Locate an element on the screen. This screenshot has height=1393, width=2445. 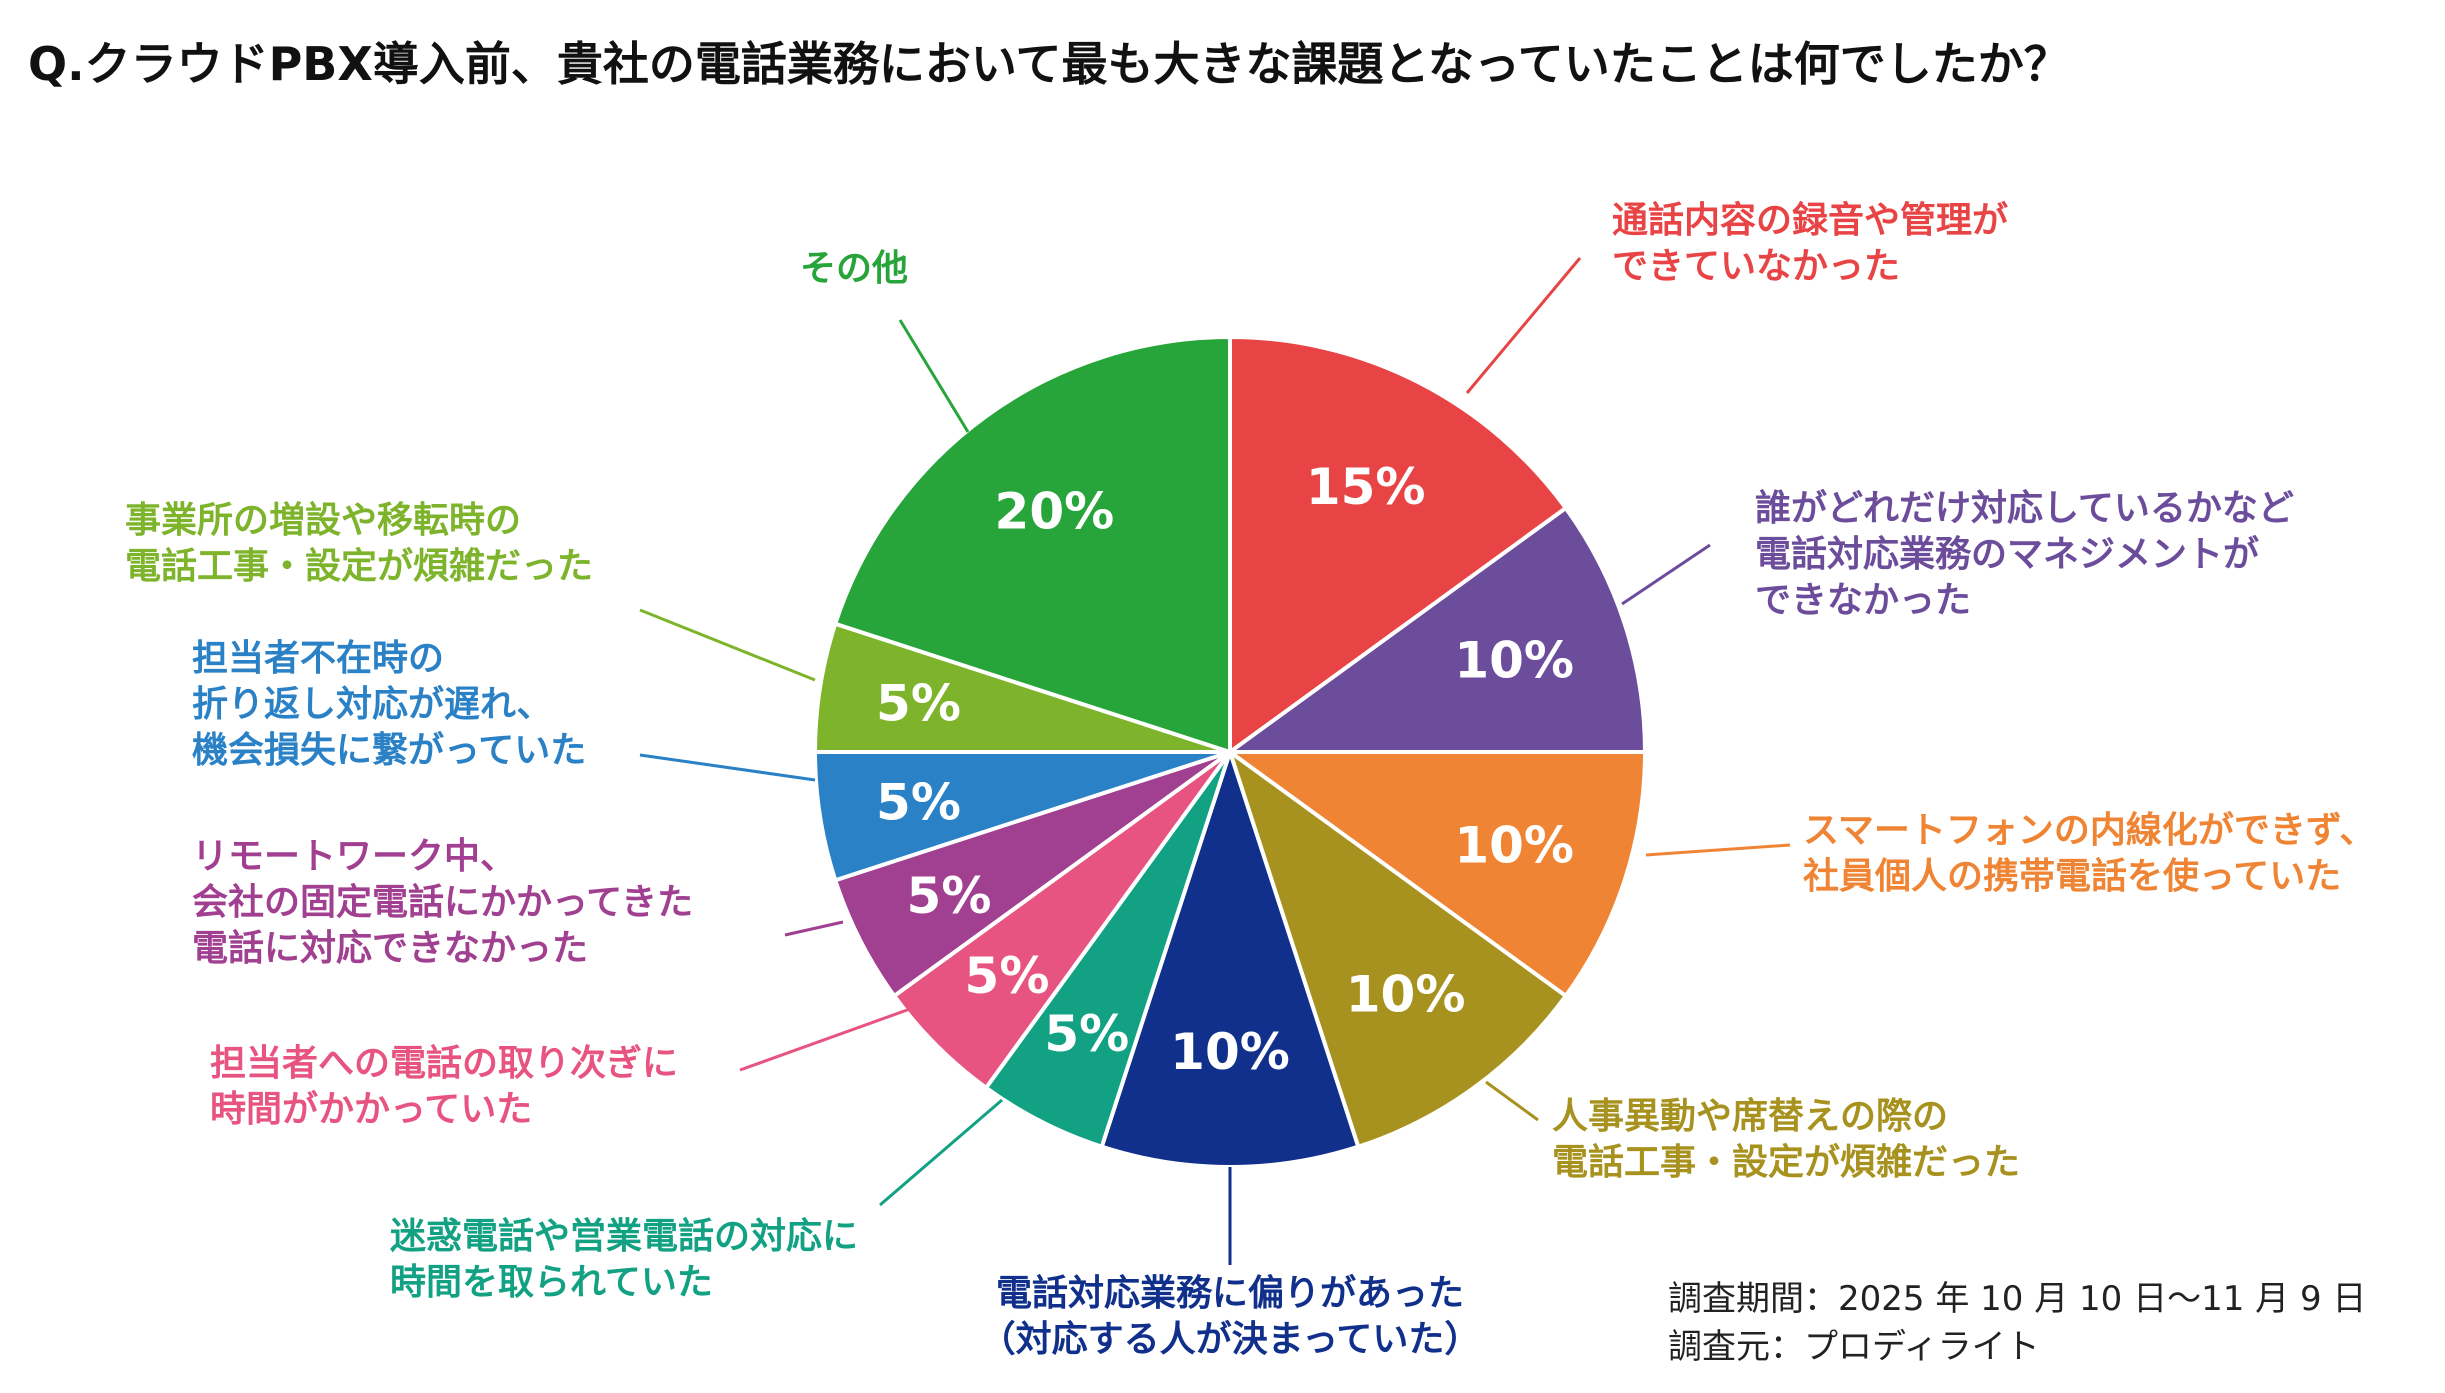
category-label-line: 会社の固定電話にかかってきた is located at coordinates (442, 902).